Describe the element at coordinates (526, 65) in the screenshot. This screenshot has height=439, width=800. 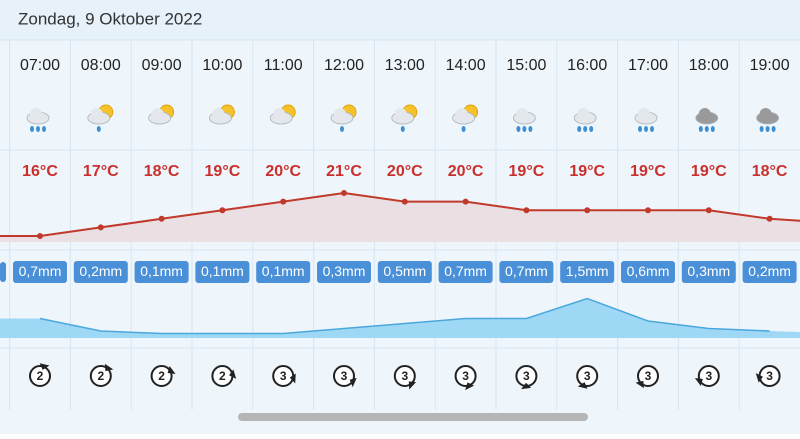
I see `hour-label: 15:00` at that location.